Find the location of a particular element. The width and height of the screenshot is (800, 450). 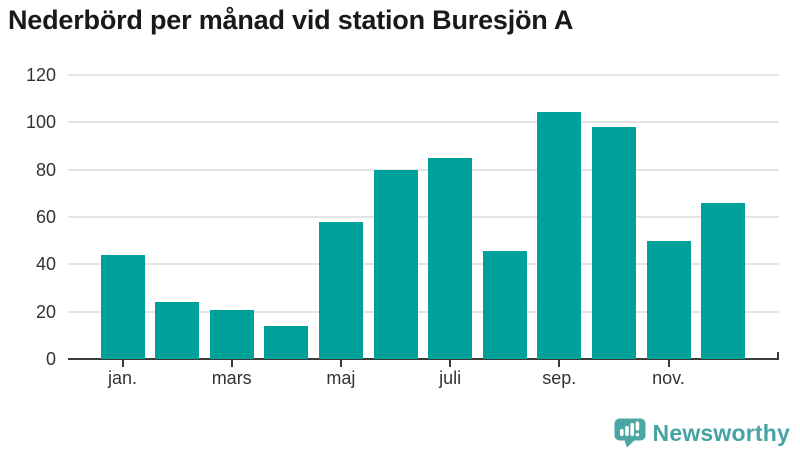

x-axis: jan. mars maj juli sep. nov. is located at coordinates (423, 377).